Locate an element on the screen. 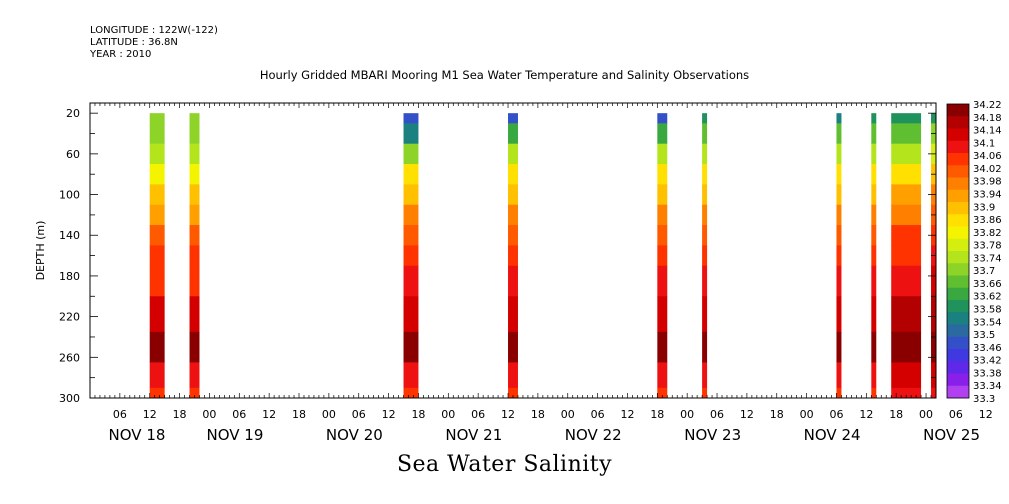 Image resolution: width=1009 pixels, height=504 pixels. x-date-label: NOV 22 is located at coordinates (593, 435).